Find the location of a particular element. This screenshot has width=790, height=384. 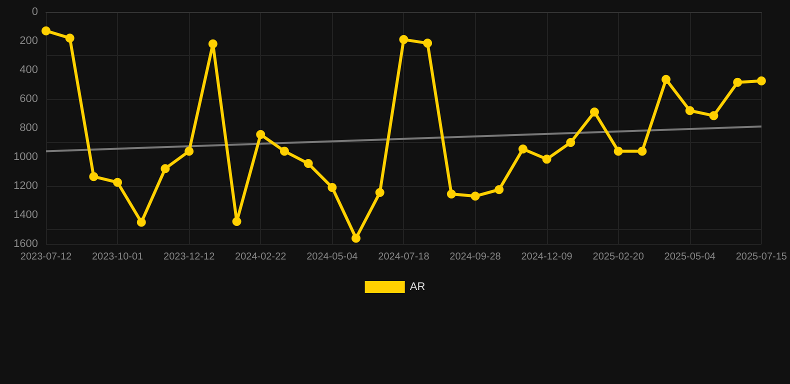

x-tick-label: 2023-10-01 is located at coordinates (118, 257).